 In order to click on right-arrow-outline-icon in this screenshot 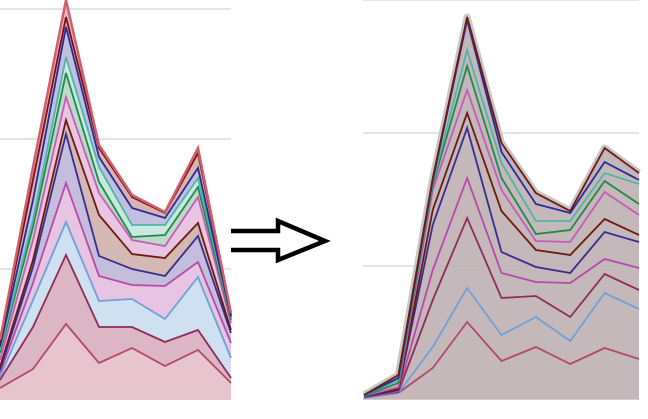, I will do `click(281, 240)`.